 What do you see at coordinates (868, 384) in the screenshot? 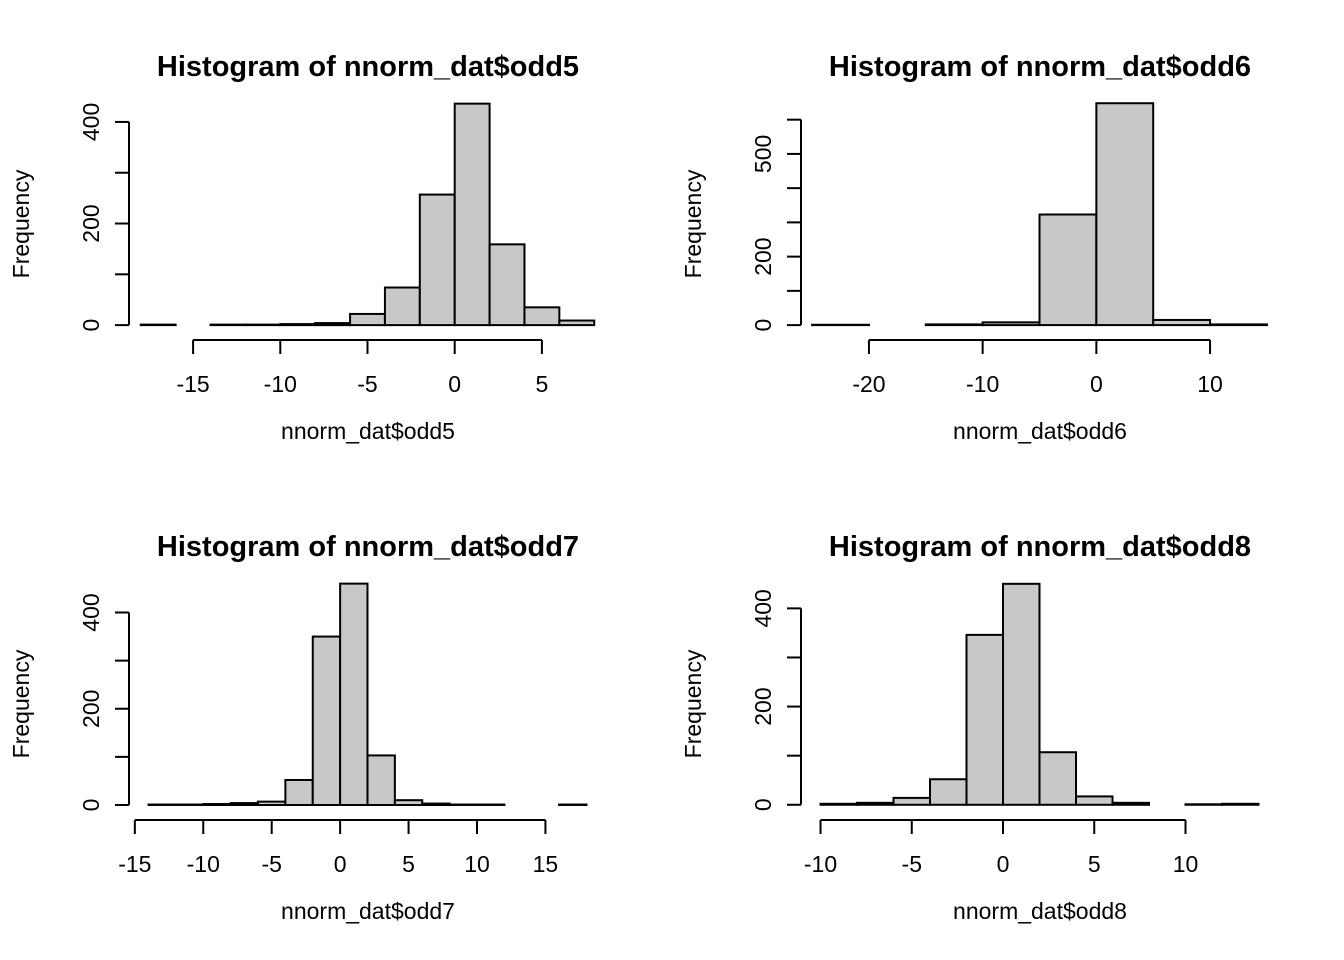
I see `x-tick-label: -20` at bounding box center [868, 384].